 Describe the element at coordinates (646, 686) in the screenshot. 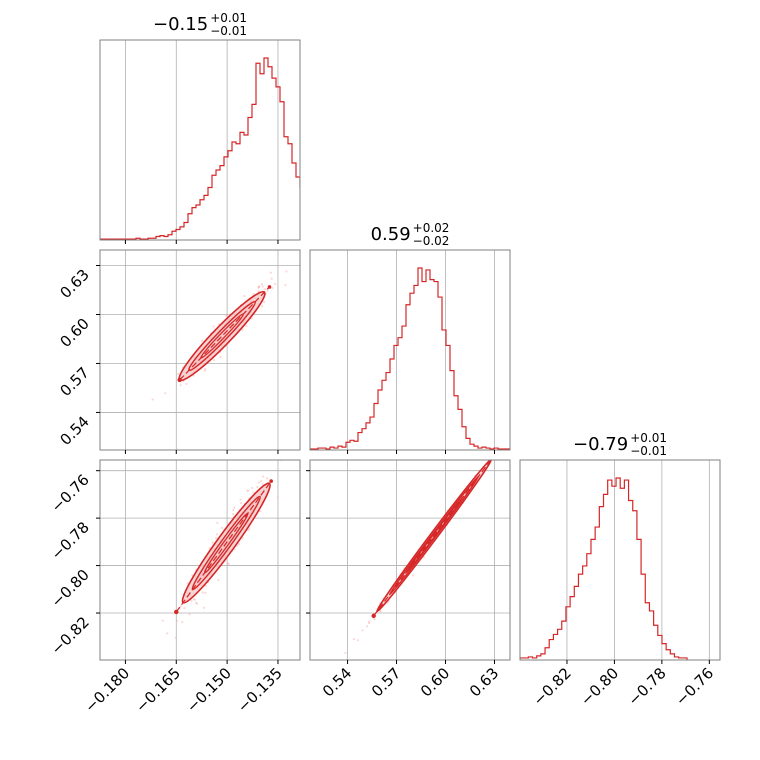

I see `x-tick-label: −0.78` at that location.